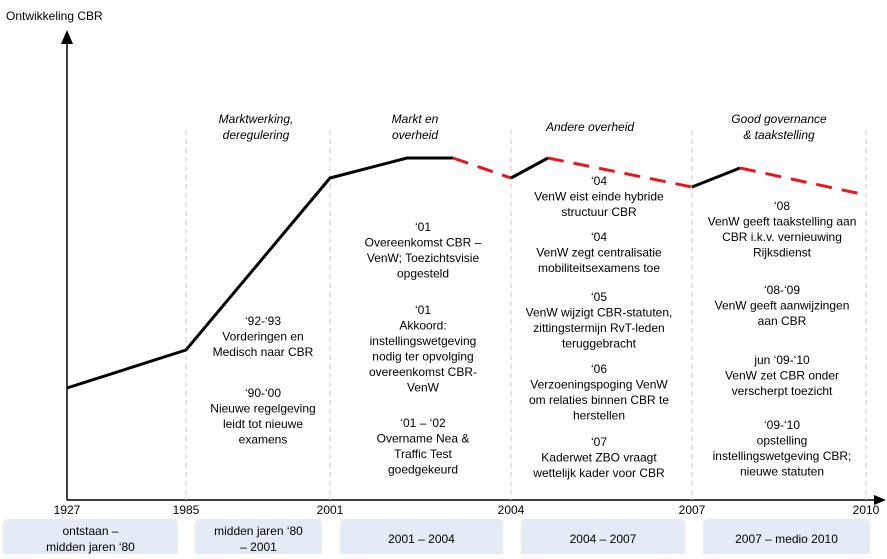 This screenshot has height=559, width=887. What do you see at coordinates (782, 472) in the screenshot?
I see `event-text: nieuwe statuten` at bounding box center [782, 472].